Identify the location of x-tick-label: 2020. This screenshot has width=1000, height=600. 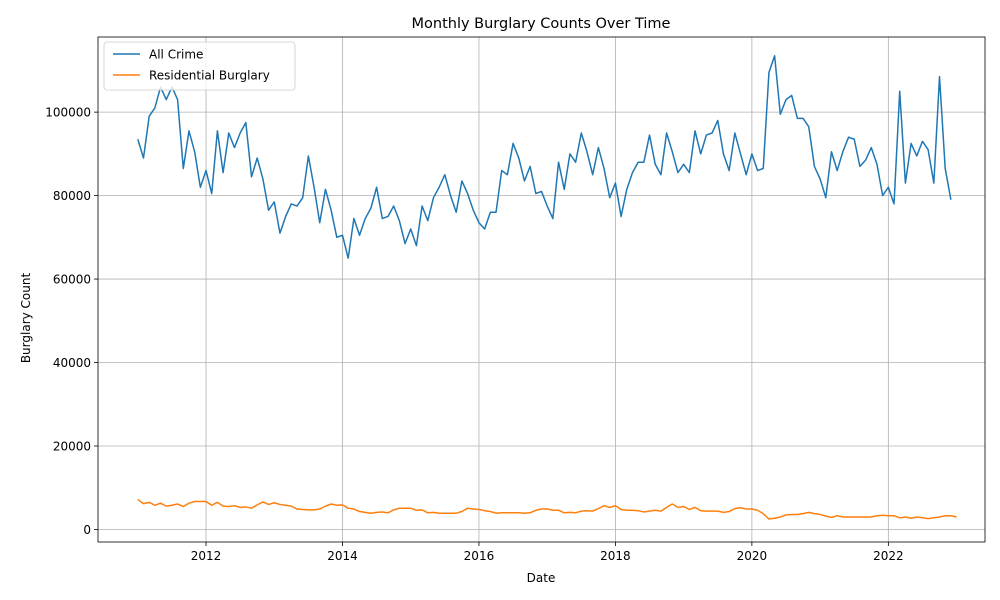
(752, 556).